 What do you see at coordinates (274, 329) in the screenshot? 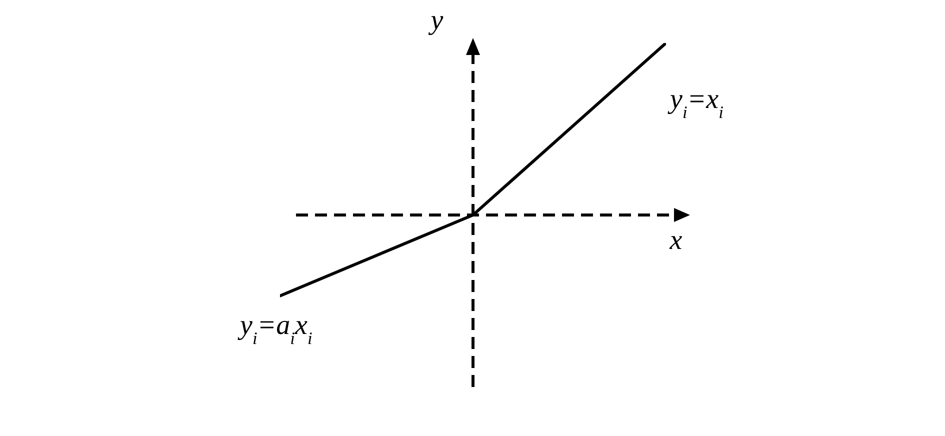
I see `text: y$_{i}$=a$_{i}$x$_{i}$` at bounding box center [274, 329].